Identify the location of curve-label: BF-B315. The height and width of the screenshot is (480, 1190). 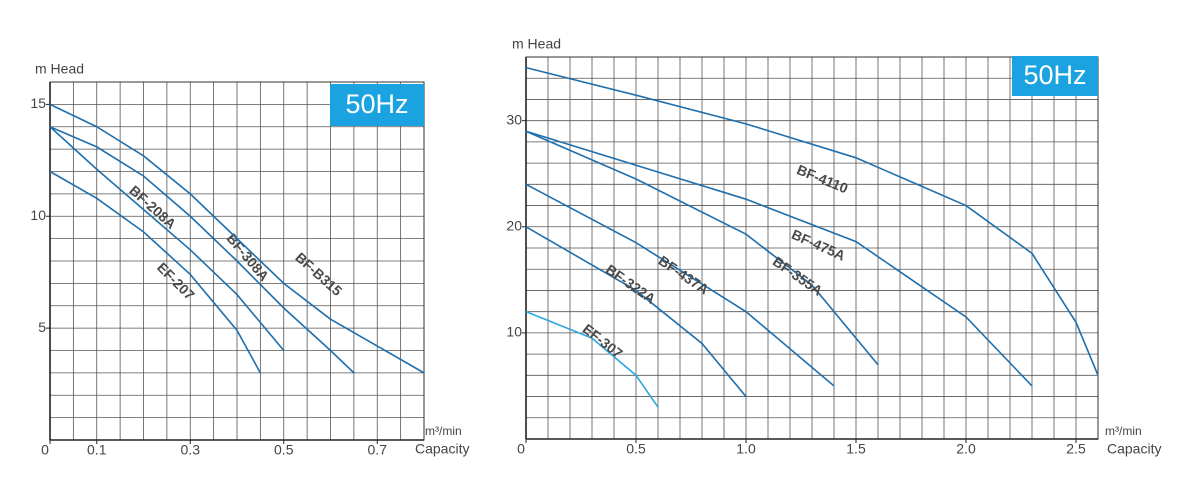
(318, 274).